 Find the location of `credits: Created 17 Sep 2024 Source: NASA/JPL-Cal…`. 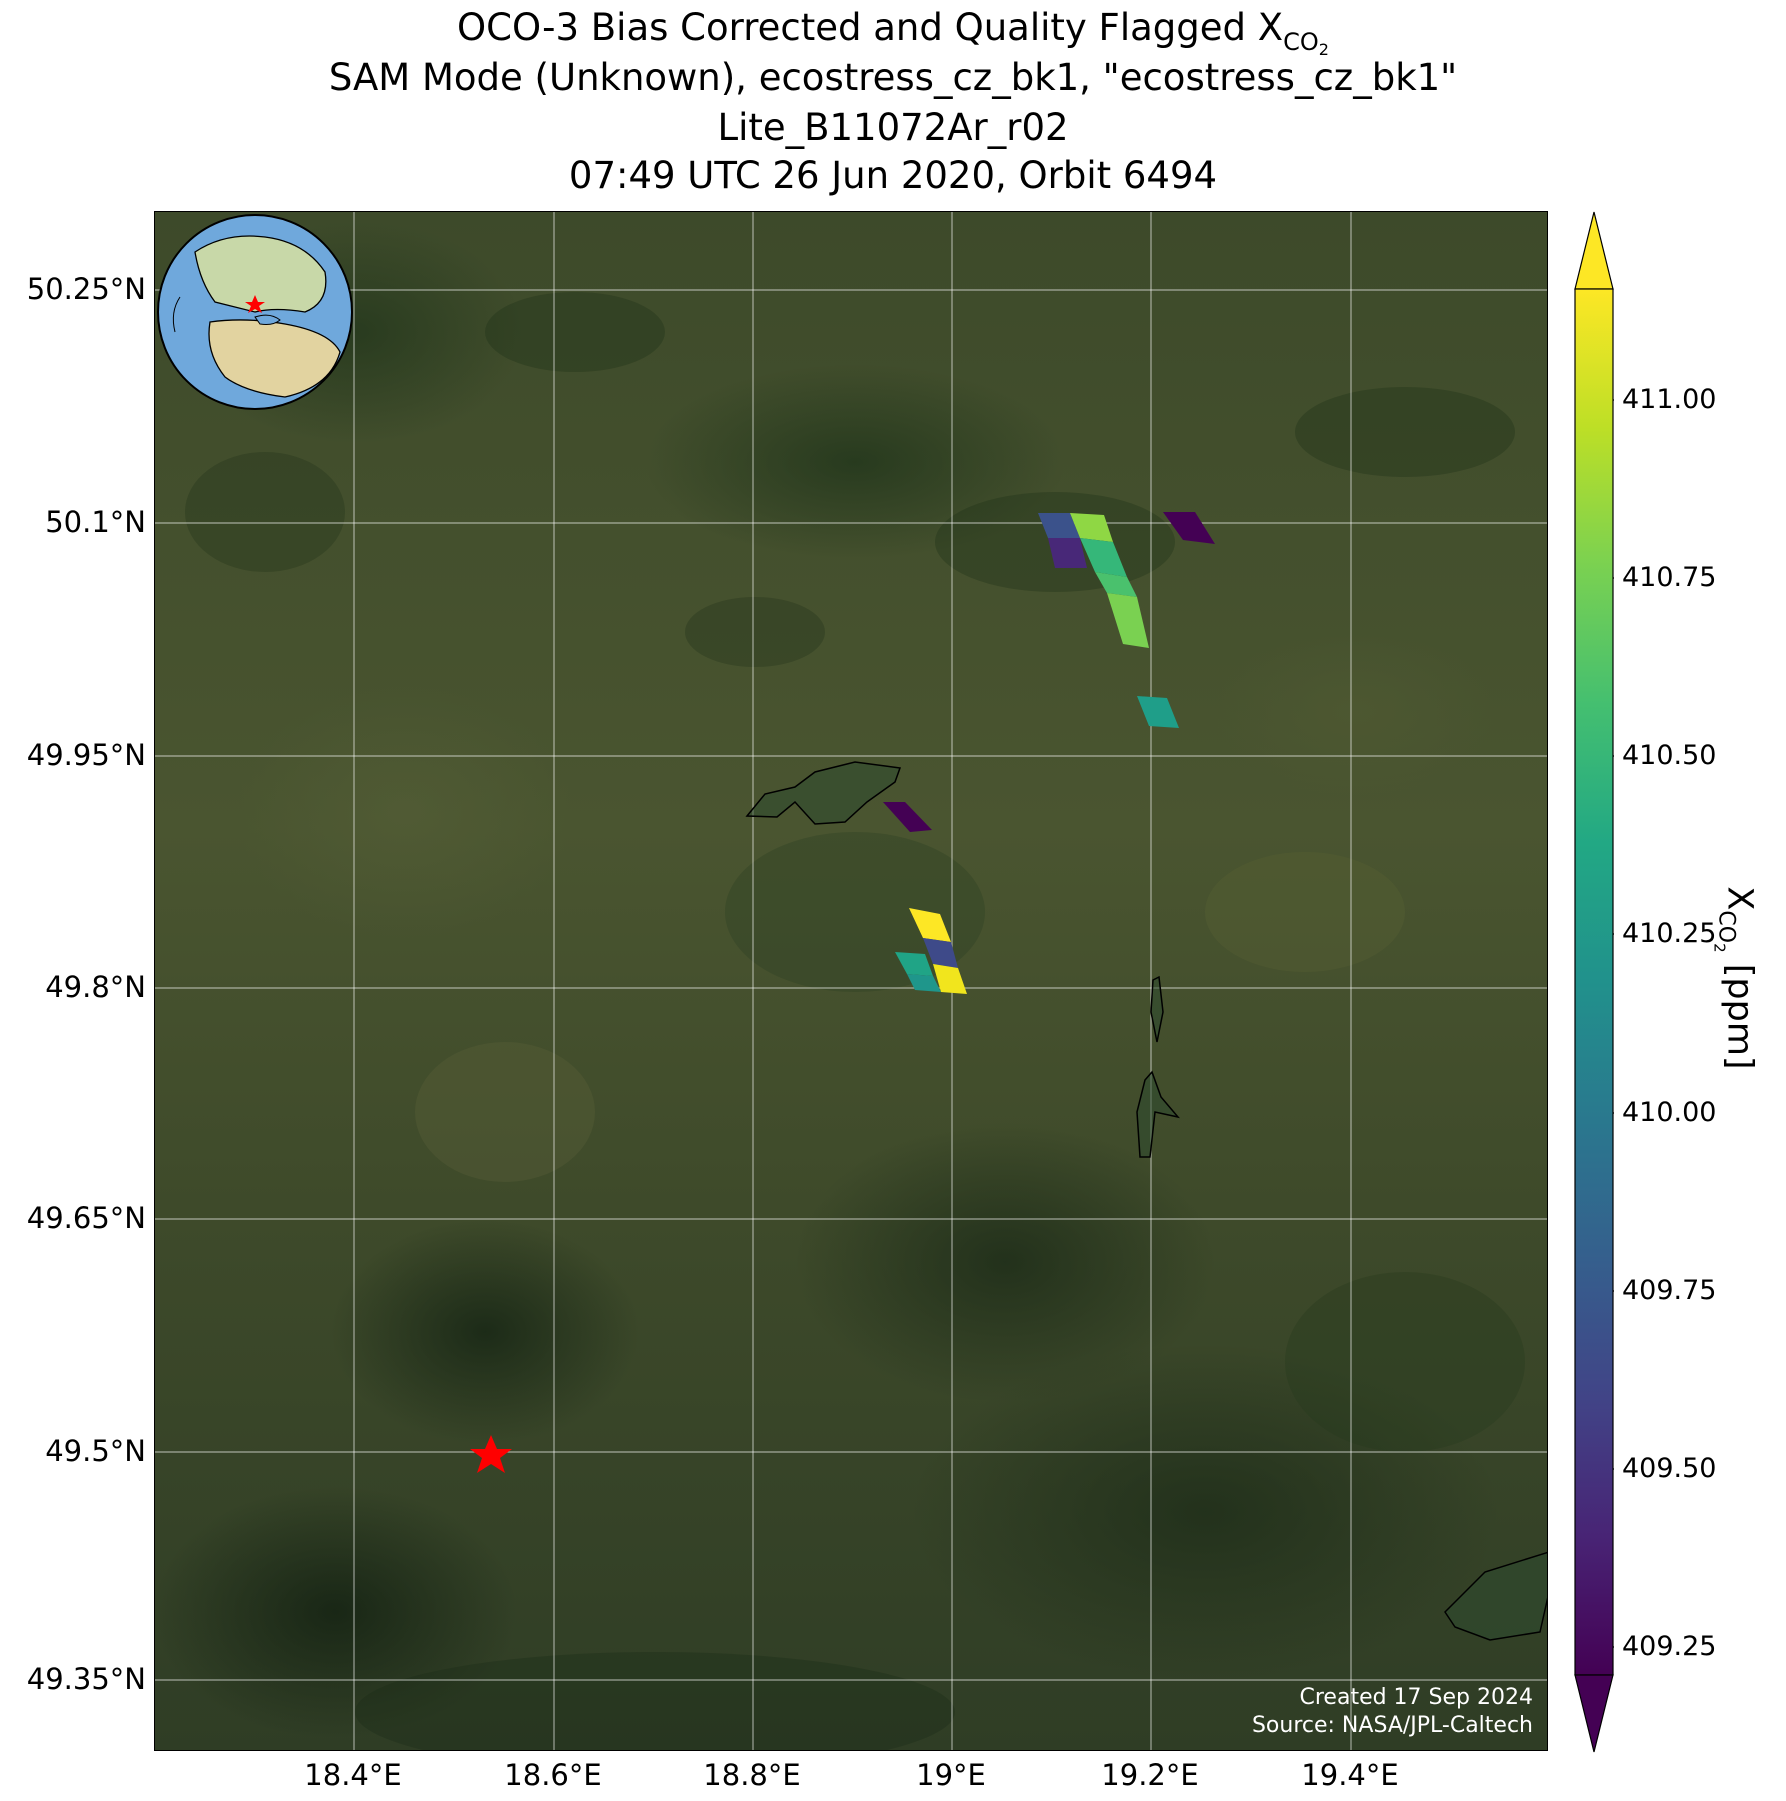

credits: Created 17 Sep 2024 Source: NASA/JPL-Cal… is located at coordinates (1392, 1712).